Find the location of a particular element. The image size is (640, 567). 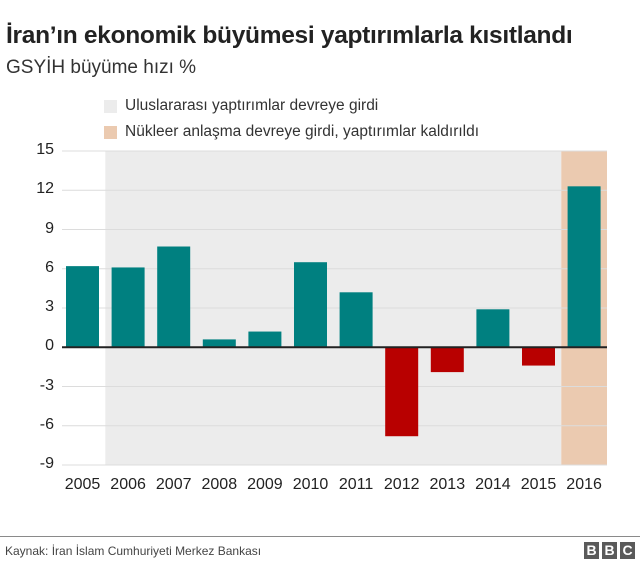

bar-2012 is located at coordinates (402, 392).